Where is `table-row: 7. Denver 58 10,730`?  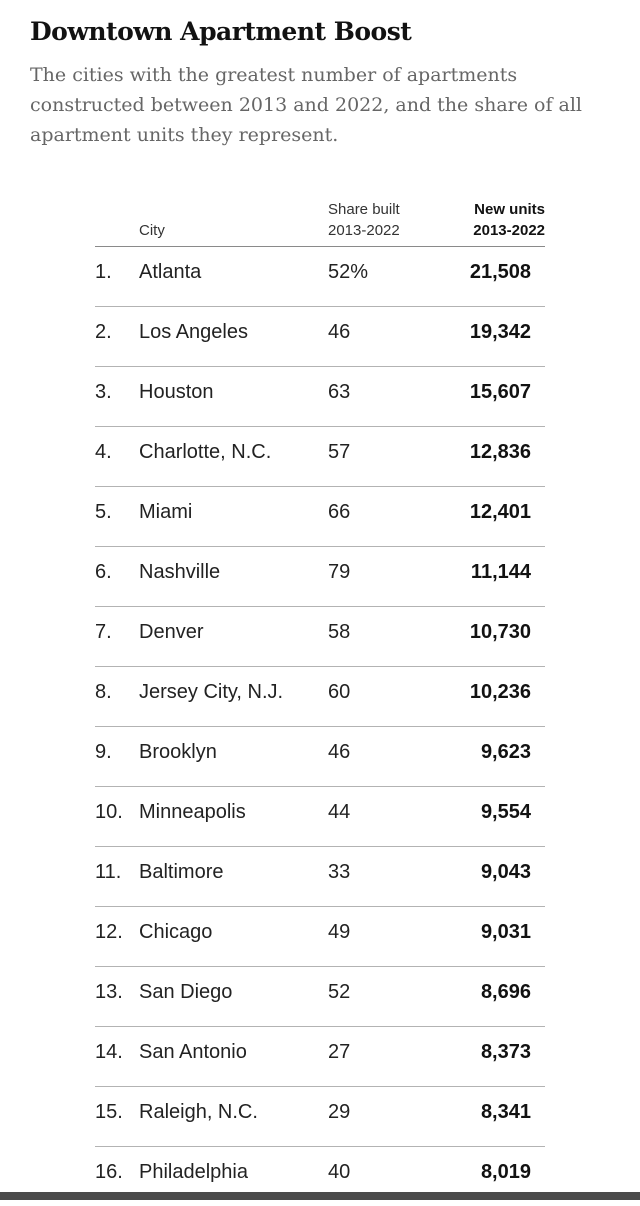 table-row: 7. Denver 58 10,730 is located at coordinates (320, 637).